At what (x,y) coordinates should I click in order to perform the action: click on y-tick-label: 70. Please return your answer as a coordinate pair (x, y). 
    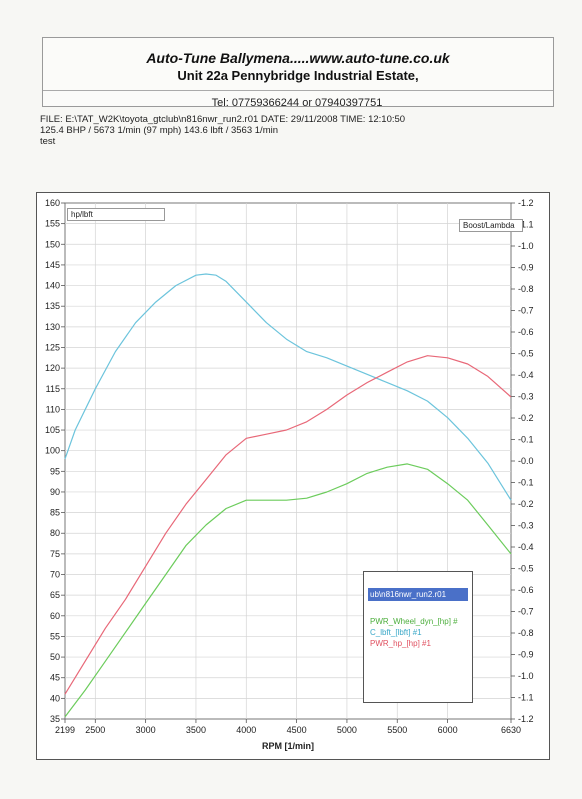
    Looking at the image, I should click on (55, 575).